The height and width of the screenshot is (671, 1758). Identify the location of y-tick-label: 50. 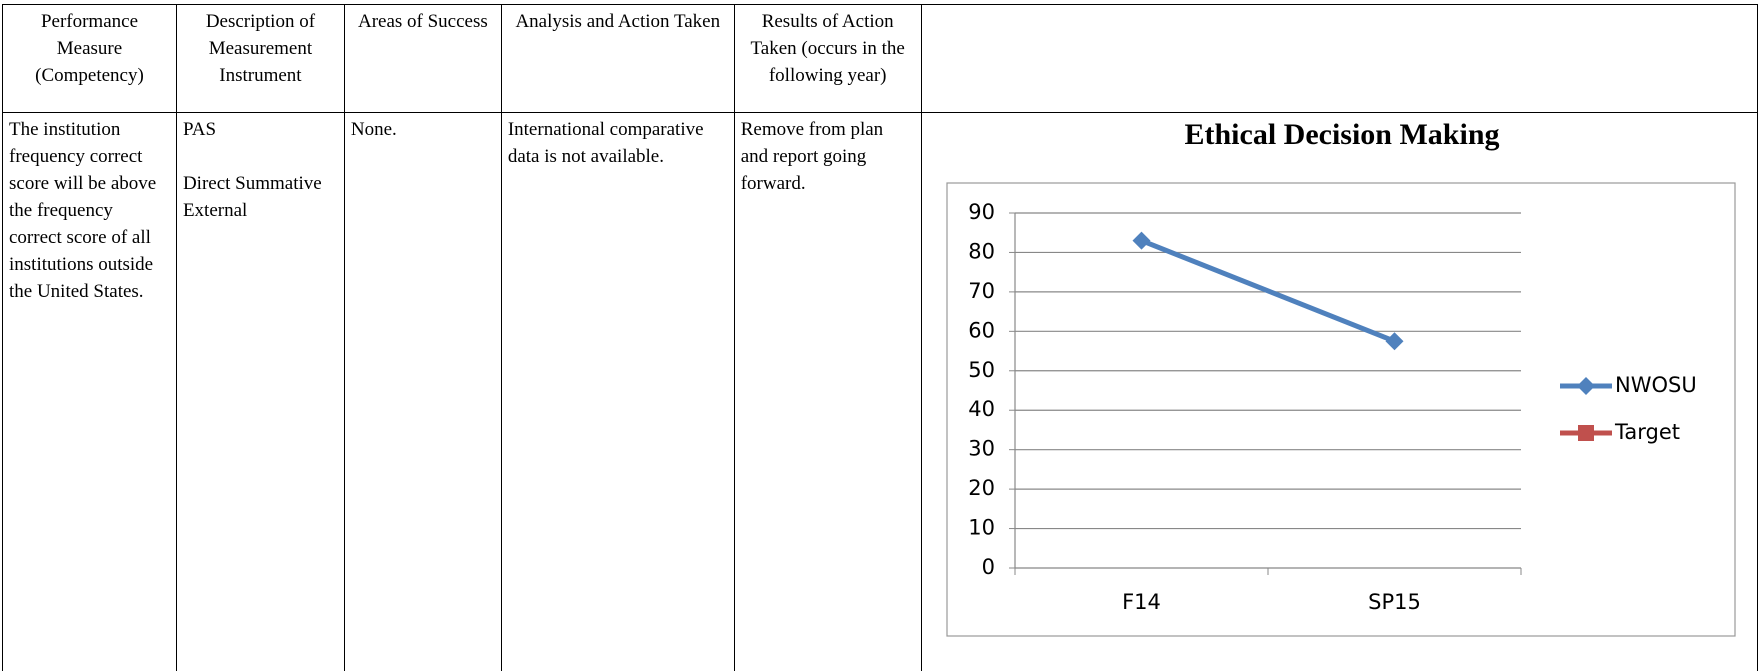
(981, 370).